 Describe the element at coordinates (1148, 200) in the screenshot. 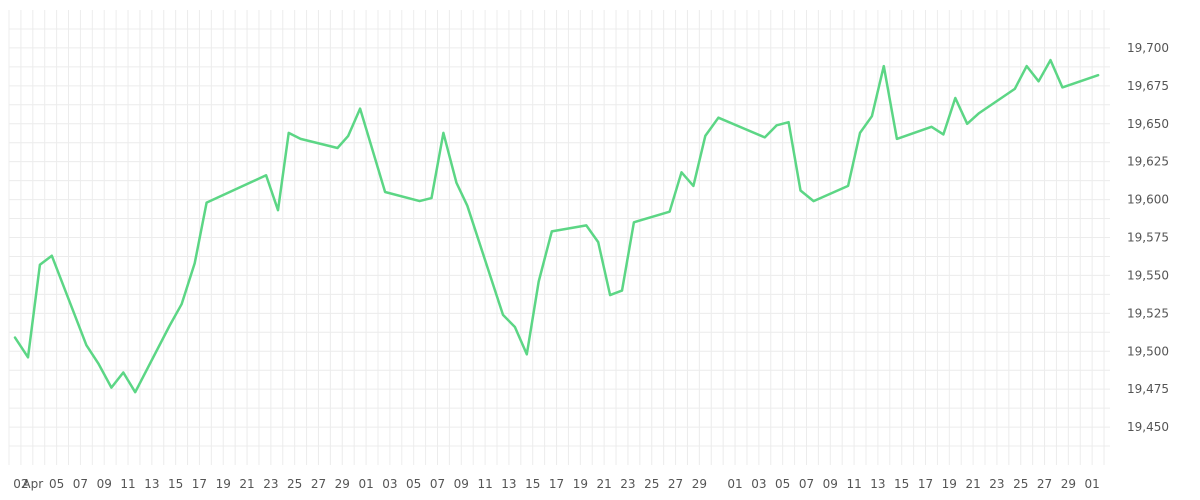

I see `y-tick-label: 19,600` at that location.